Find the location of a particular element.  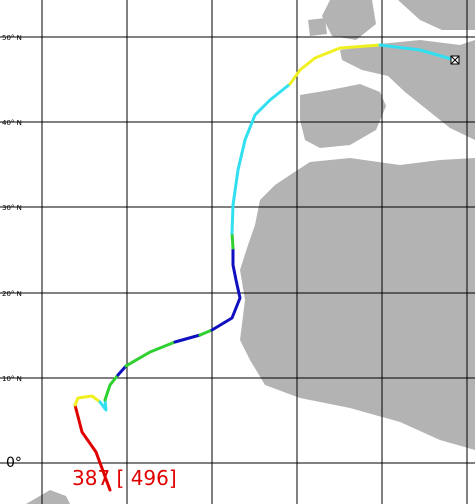

latitude-label: 10° N is located at coordinates (12, 379).